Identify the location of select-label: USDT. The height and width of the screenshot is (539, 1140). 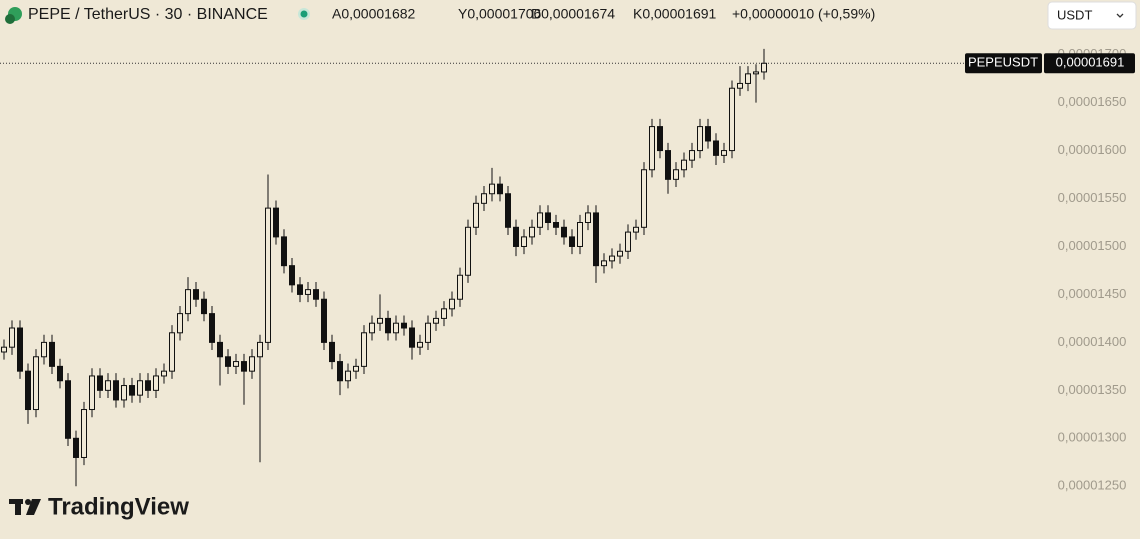
(1074, 14).